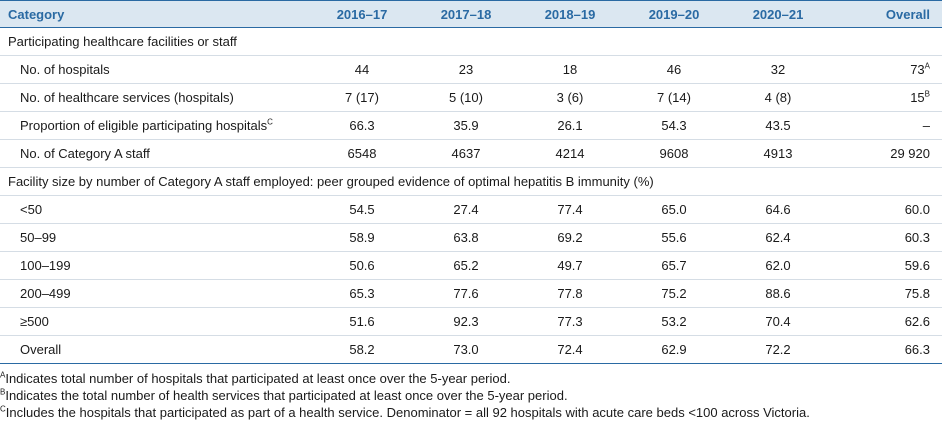 The height and width of the screenshot is (421, 942). What do you see at coordinates (362, 69) in the screenshot?
I see `table-cell: 44` at bounding box center [362, 69].